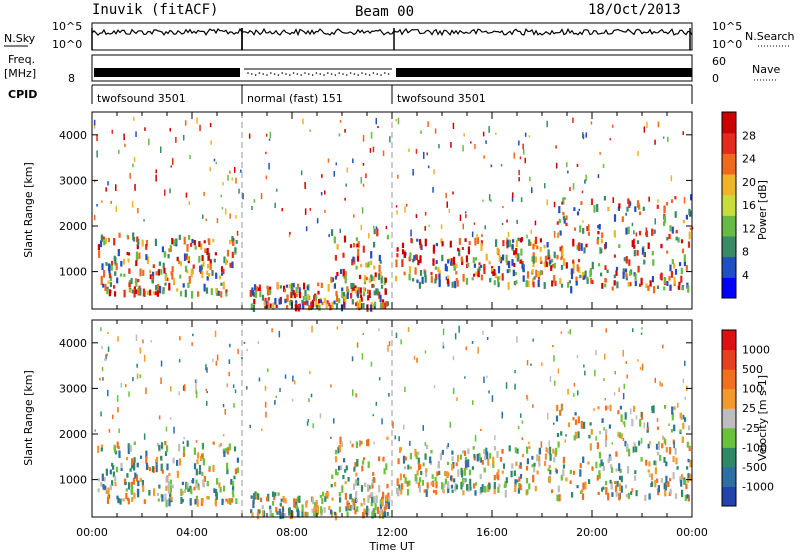 This screenshot has height=554, width=800. What do you see at coordinates (729, 143) in the screenshot?
I see `colorbar-swatch` at bounding box center [729, 143].